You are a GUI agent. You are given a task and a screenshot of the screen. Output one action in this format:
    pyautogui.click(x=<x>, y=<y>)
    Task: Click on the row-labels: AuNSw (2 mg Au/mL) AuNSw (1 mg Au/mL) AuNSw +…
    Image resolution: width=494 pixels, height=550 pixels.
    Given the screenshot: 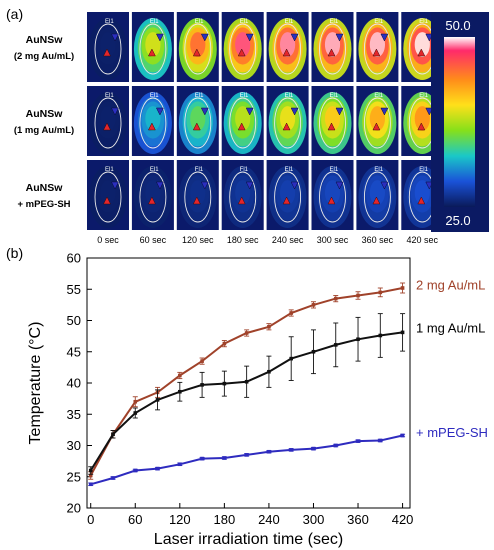 What is the action you would take?
    pyautogui.click(x=44, y=122)
    